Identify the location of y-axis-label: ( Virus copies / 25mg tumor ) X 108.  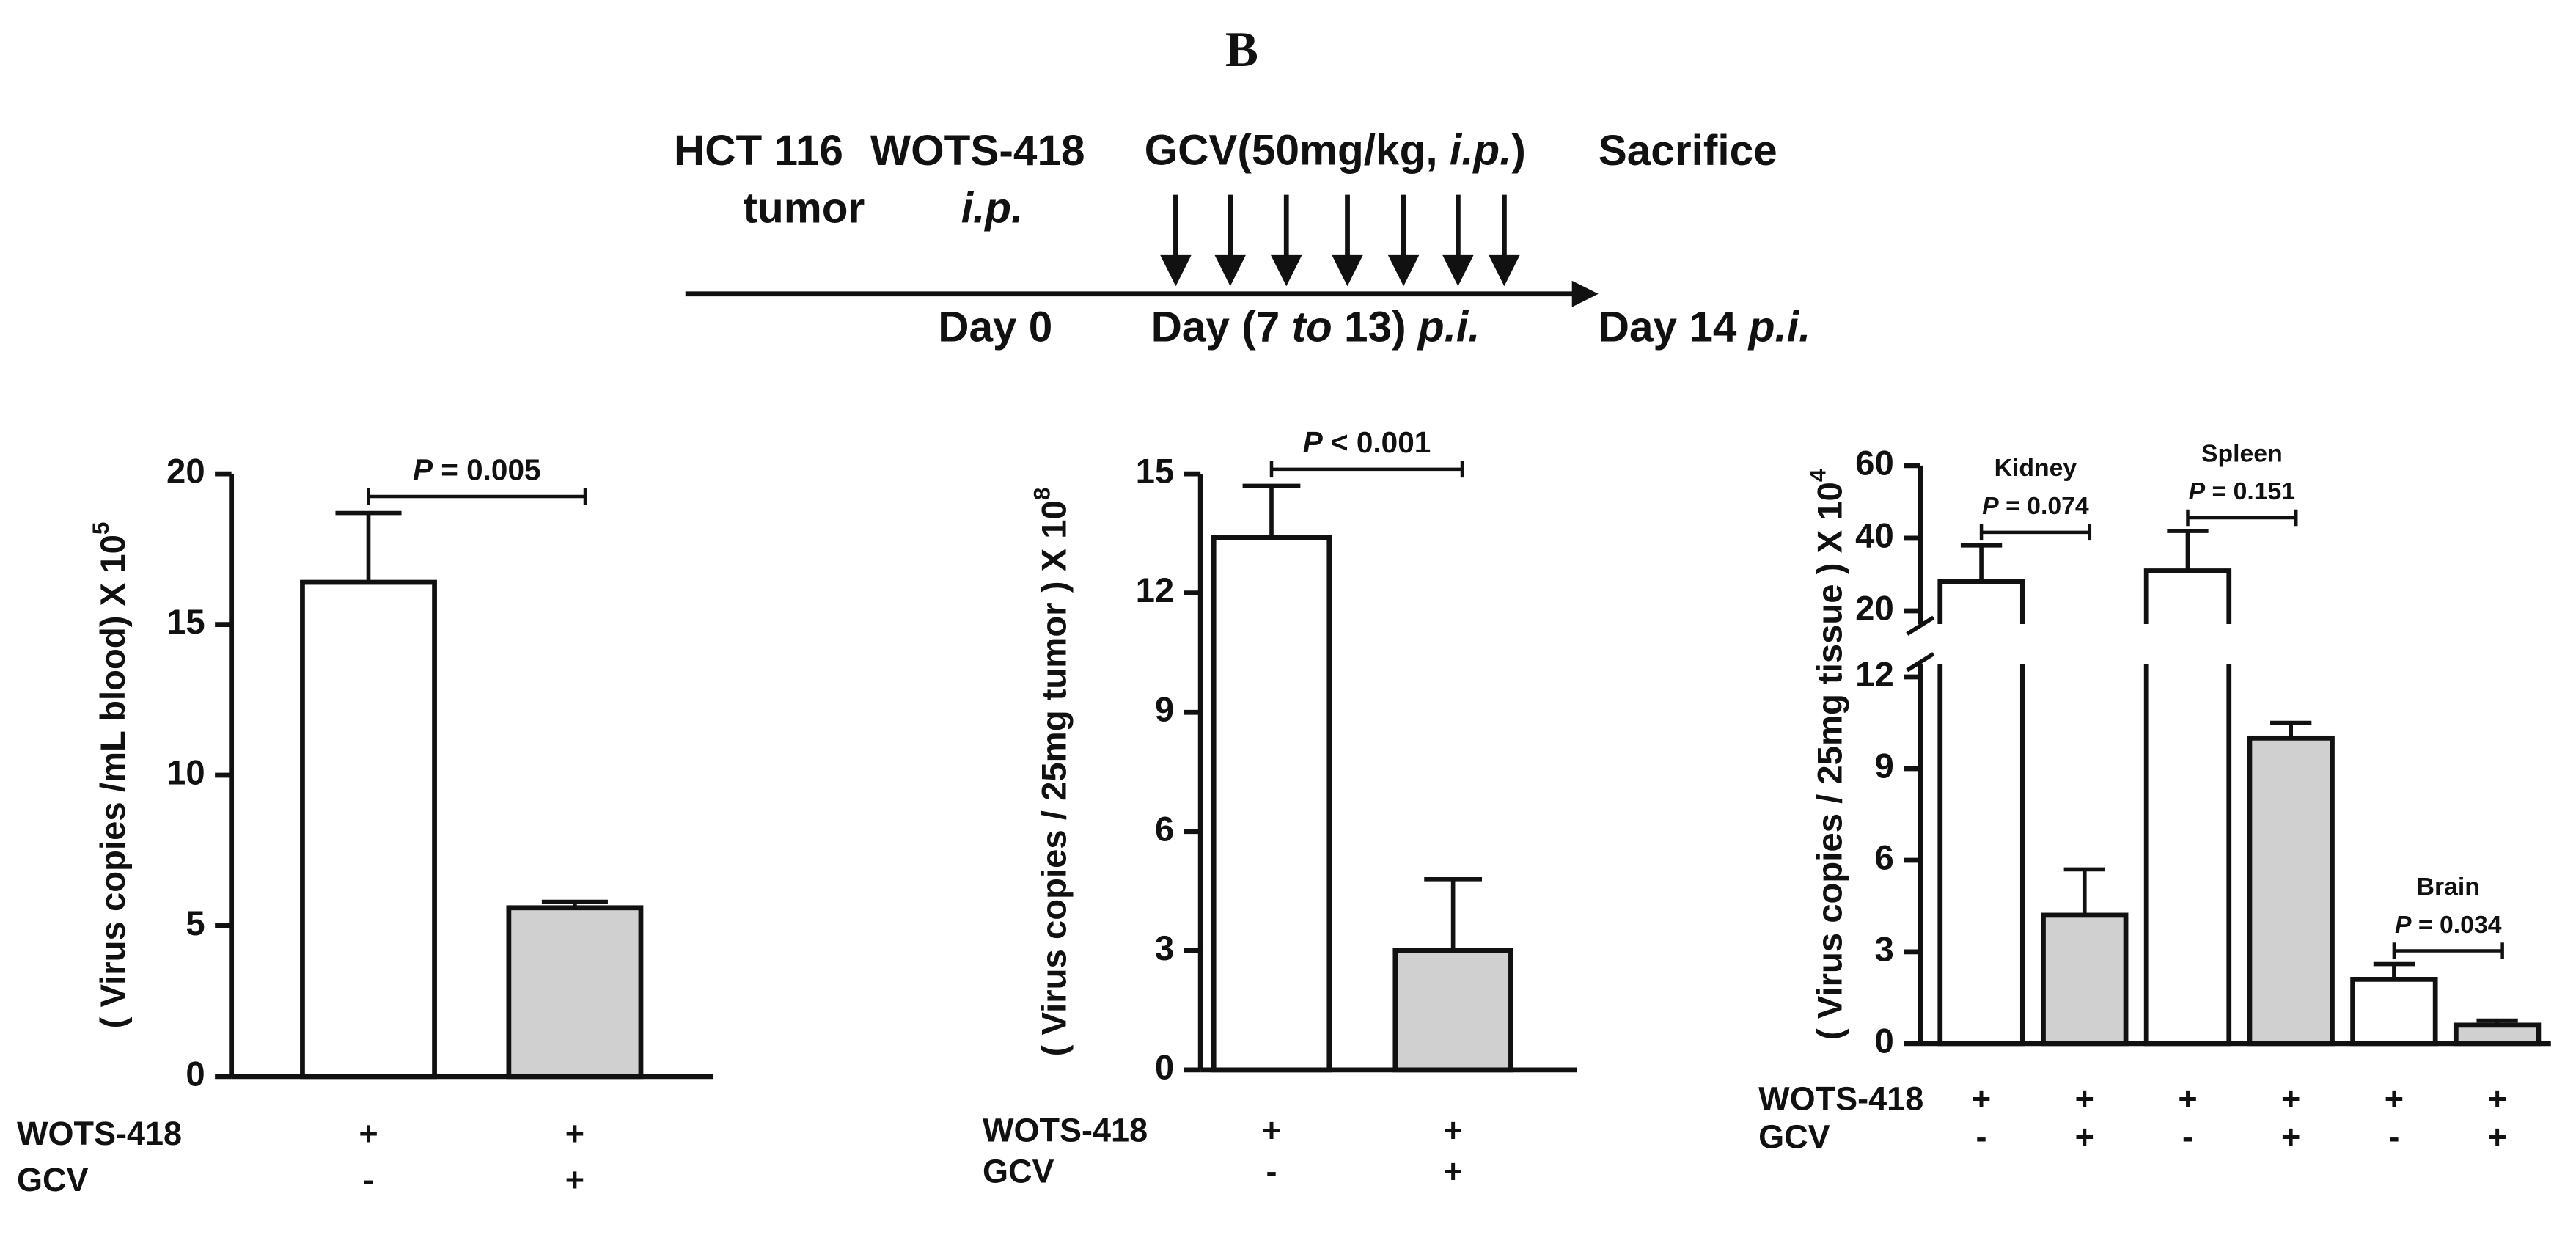
(1051, 772).